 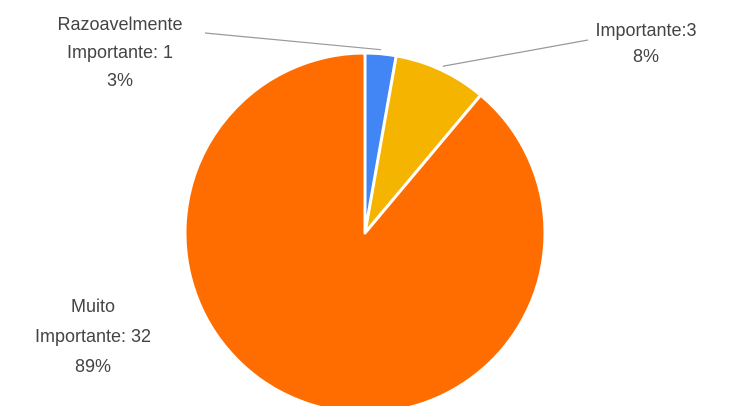 What do you see at coordinates (120, 80) in the screenshot?
I see `slice-label-0-line-2: 3%` at bounding box center [120, 80].